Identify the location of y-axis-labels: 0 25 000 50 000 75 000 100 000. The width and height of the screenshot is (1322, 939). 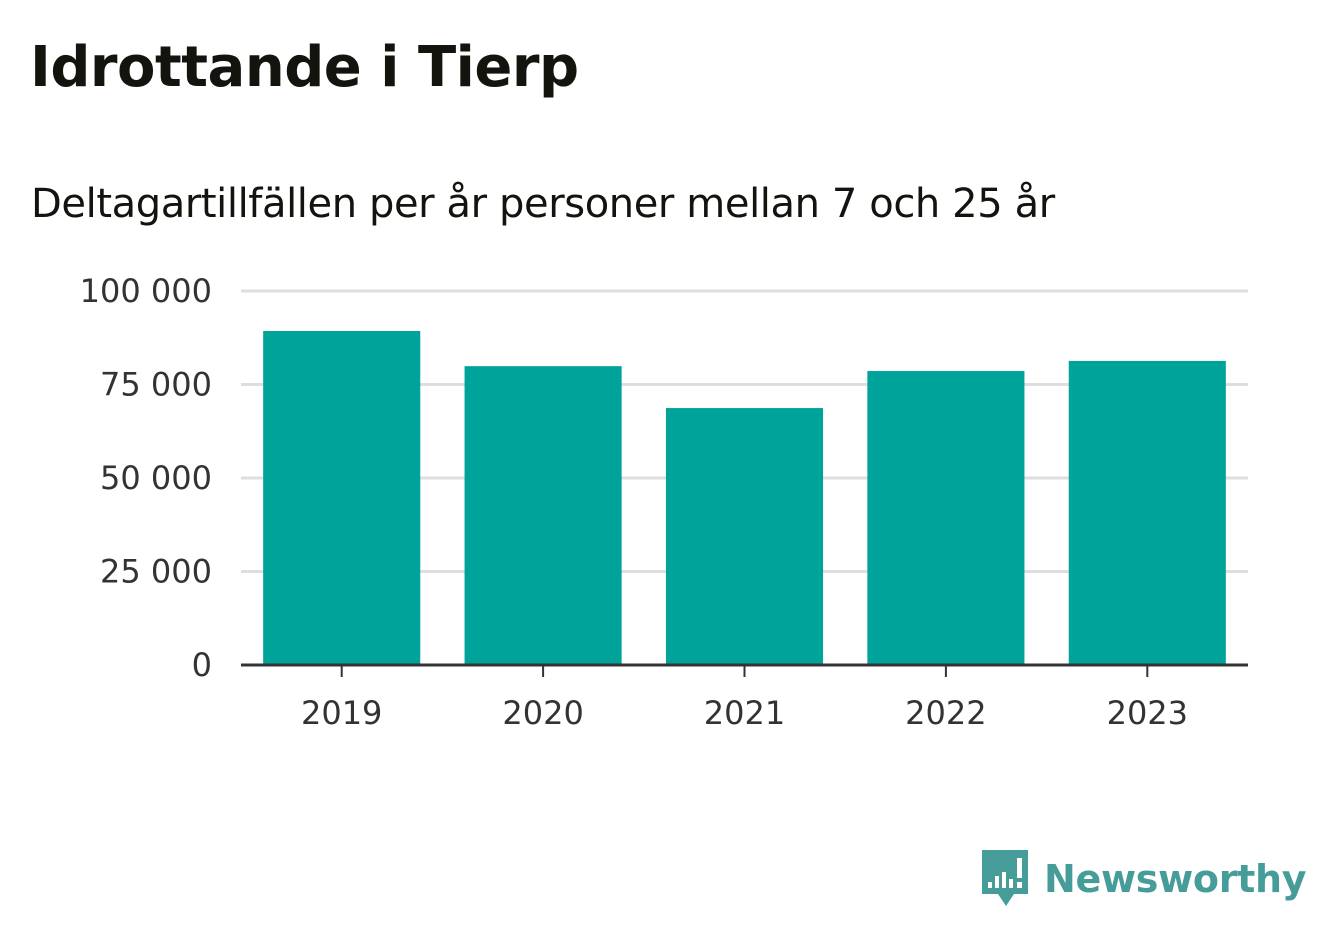
(146, 478).